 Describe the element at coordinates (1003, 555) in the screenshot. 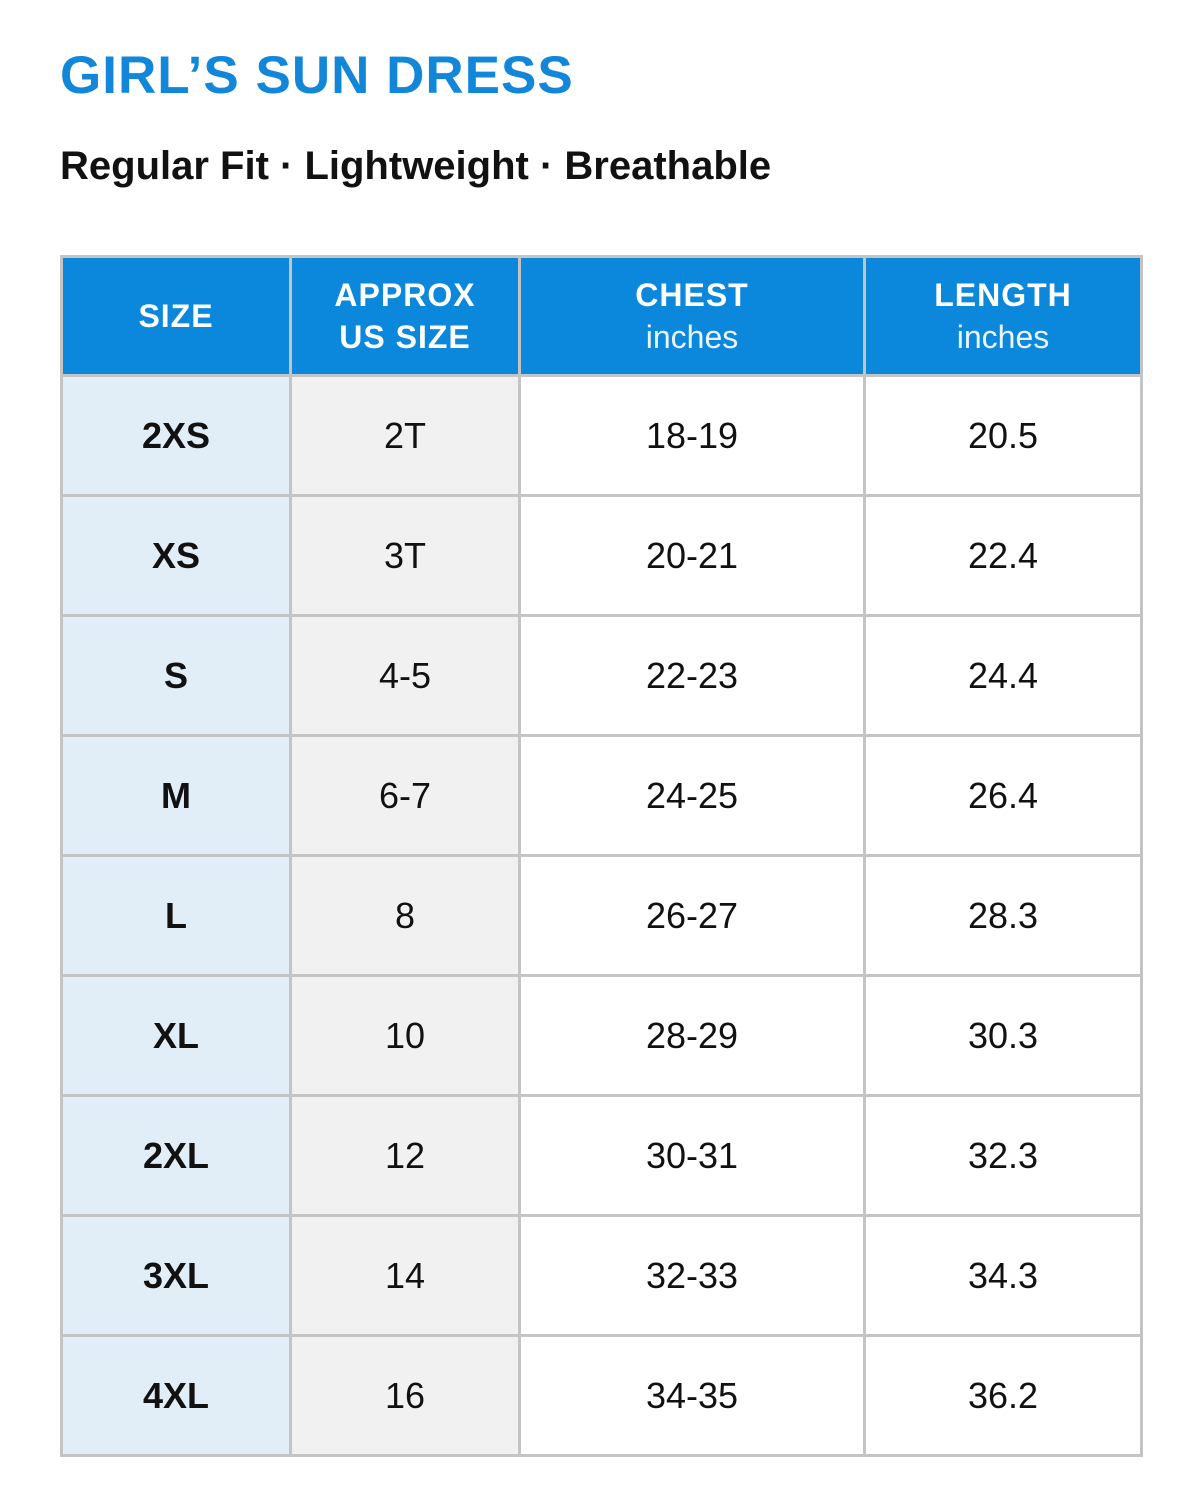

I see `length-cell: 22.4` at that location.